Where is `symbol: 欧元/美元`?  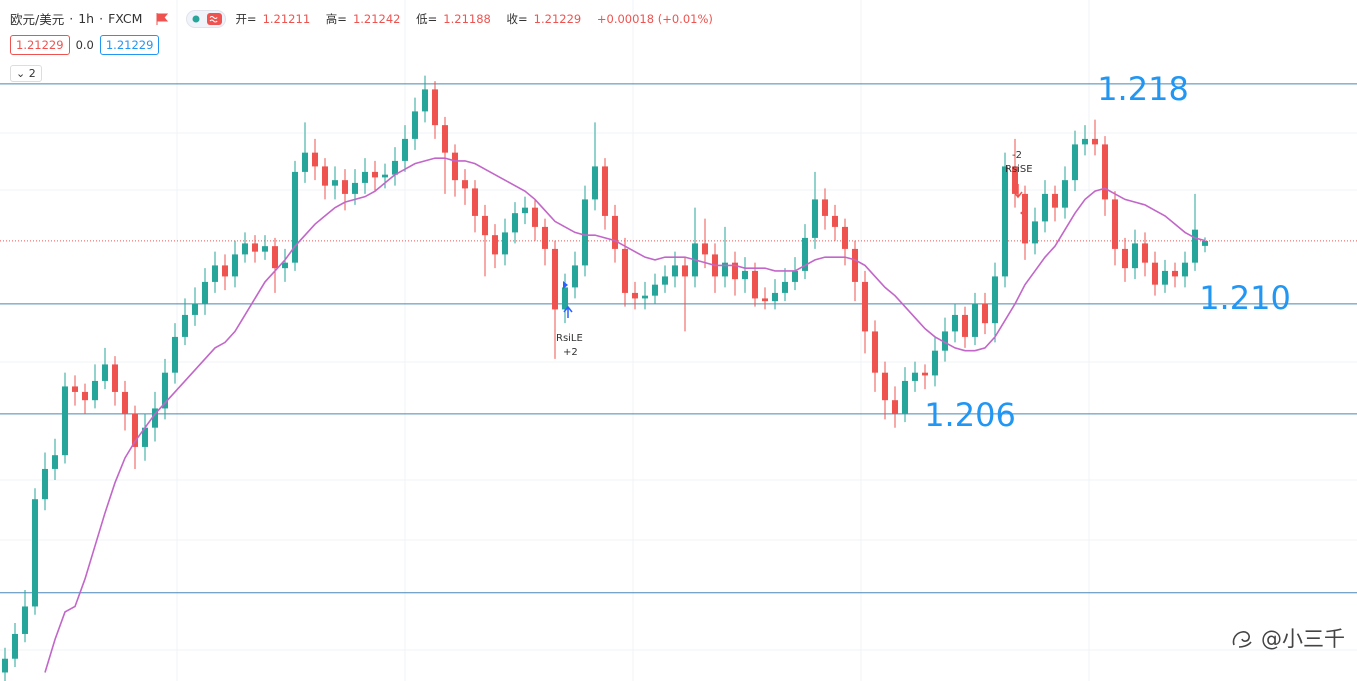
symbol: 欧元/美元 is located at coordinates (37, 19).